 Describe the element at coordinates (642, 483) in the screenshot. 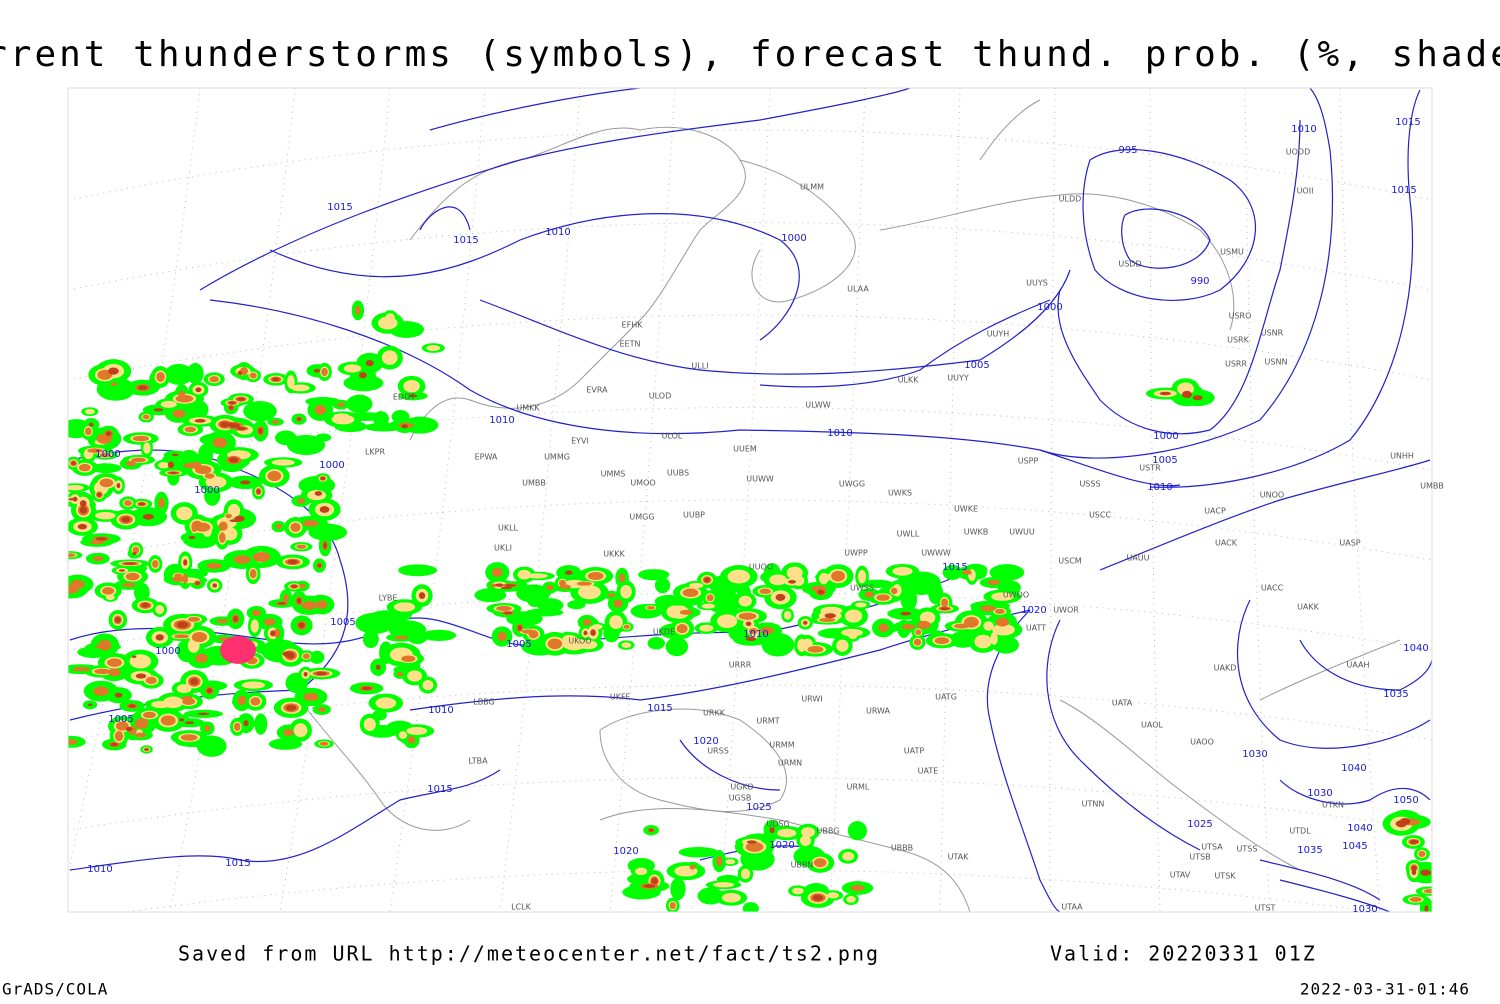

I see `station-label: UMOO` at that location.